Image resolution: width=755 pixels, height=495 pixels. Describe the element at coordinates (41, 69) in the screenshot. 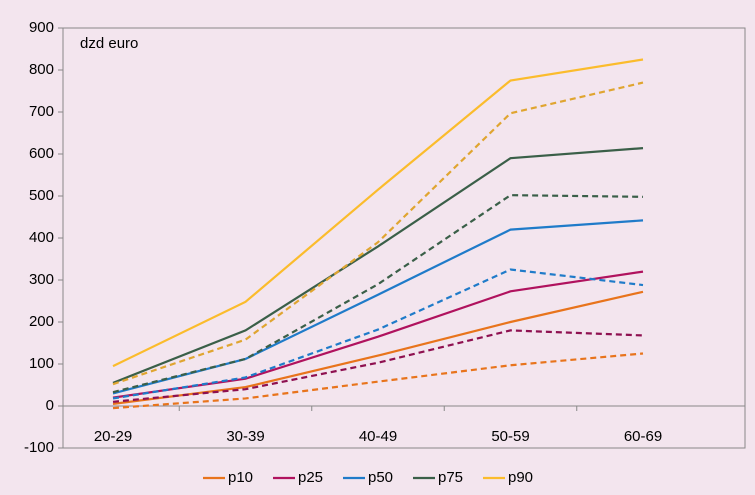

I see `y-tick-label: 800` at that location.